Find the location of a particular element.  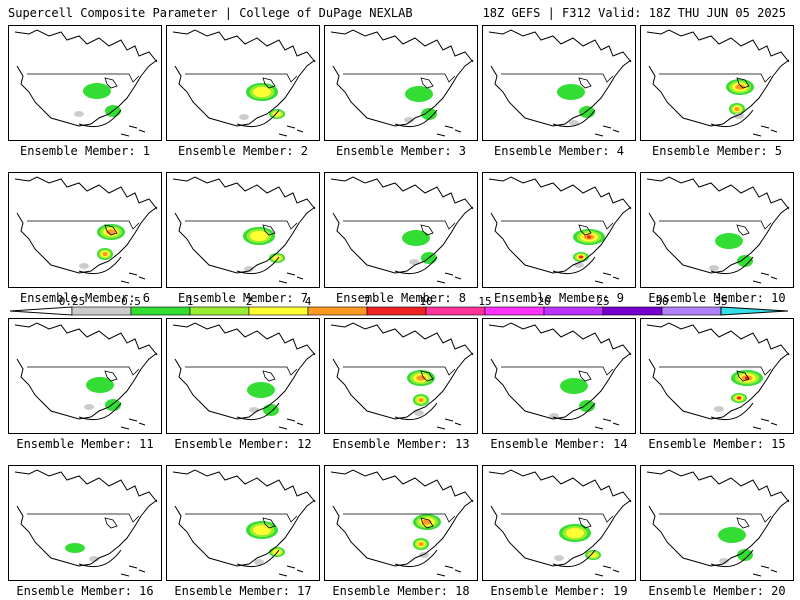

colorbar-tick-label: 10 is located at coordinates (425, 302).